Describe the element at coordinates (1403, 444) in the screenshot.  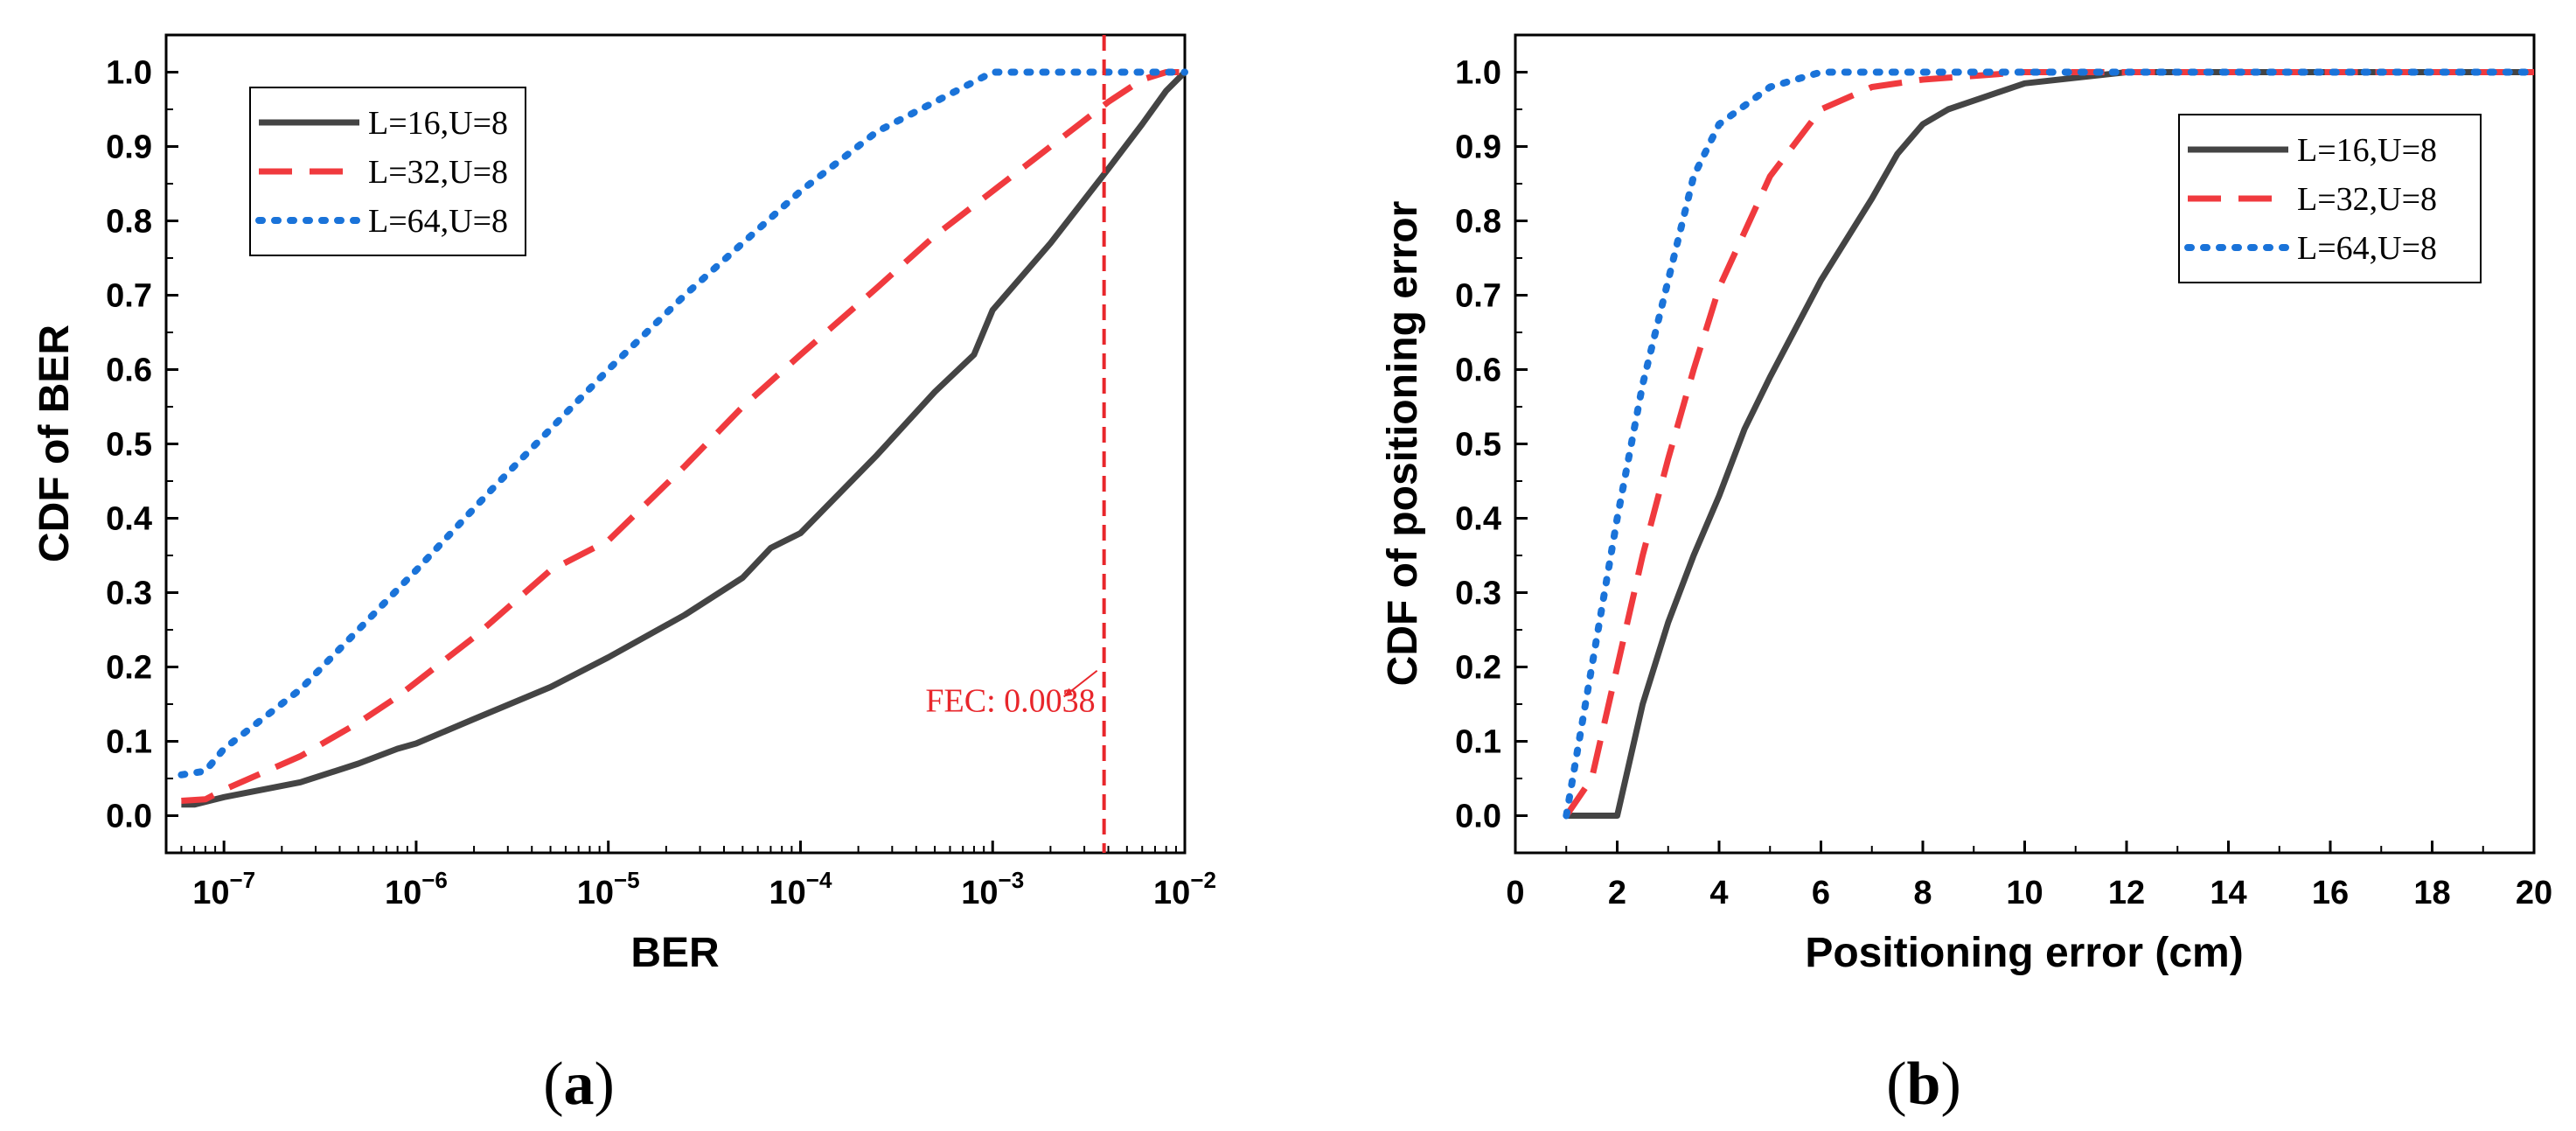
I see `y-axis-label-b: CDF of positioning error` at that location.